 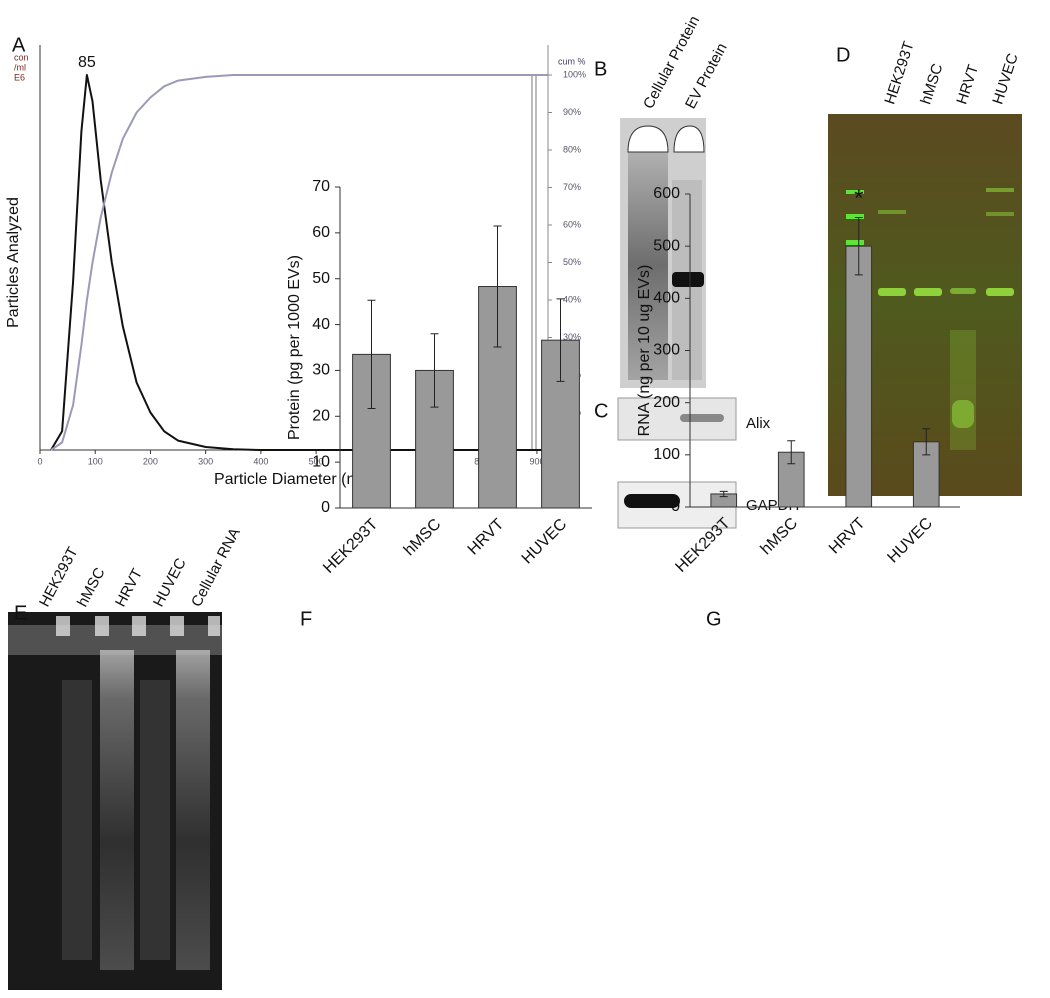 I want to click on y2-tick-label: 60%, so click(x=572, y=224).